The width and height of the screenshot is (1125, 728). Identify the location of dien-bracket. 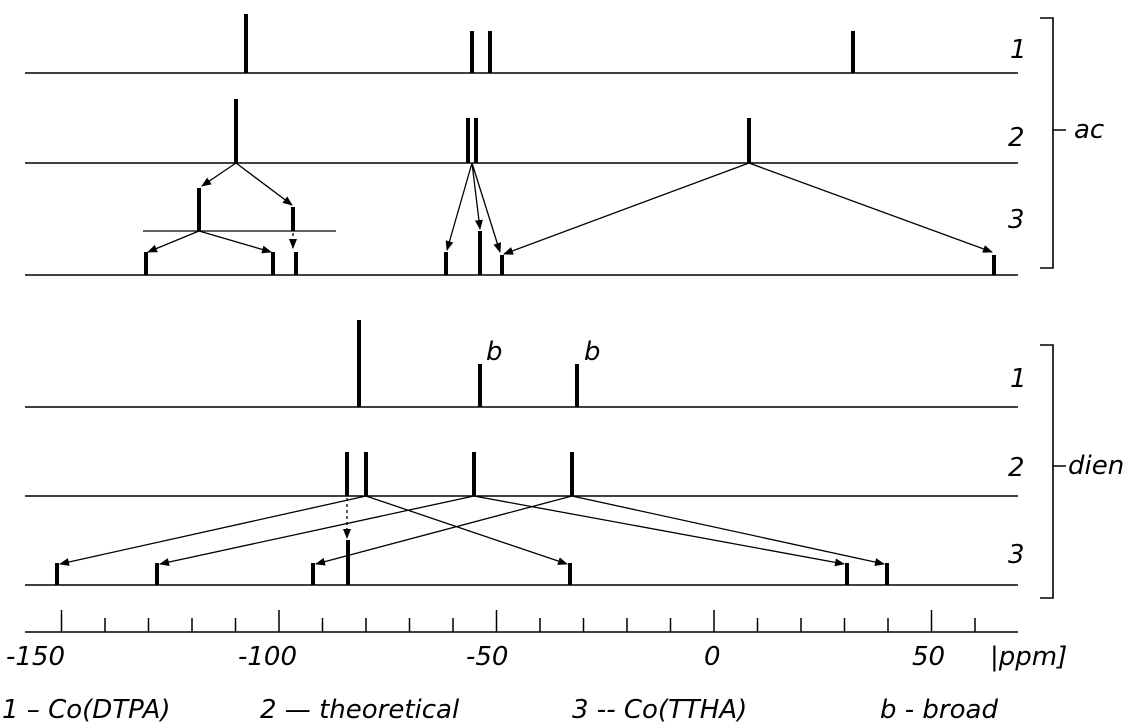
(1053, 471).